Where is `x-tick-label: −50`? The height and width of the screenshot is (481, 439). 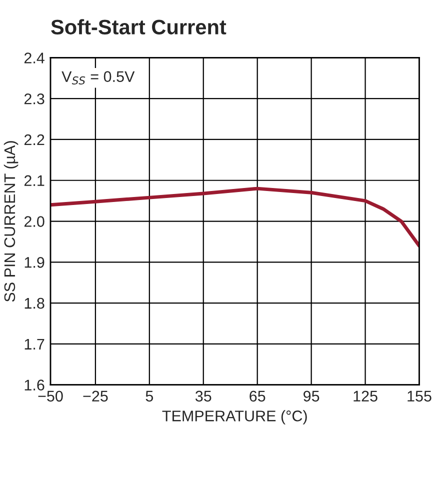 x-tick-label: −50 is located at coordinates (50, 396).